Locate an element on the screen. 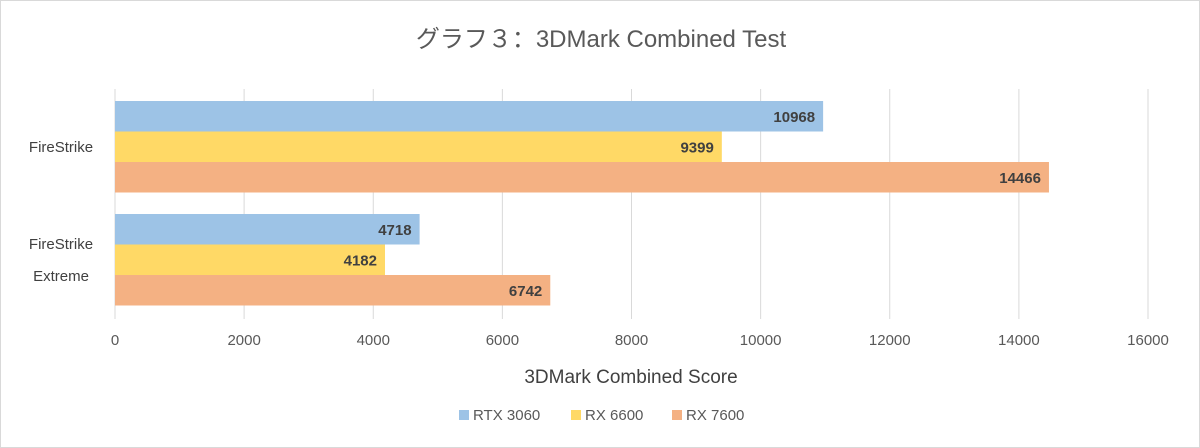 The height and width of the screenshot is (448, 1200). data-label: 10968 is located at coordinates (794, 117).